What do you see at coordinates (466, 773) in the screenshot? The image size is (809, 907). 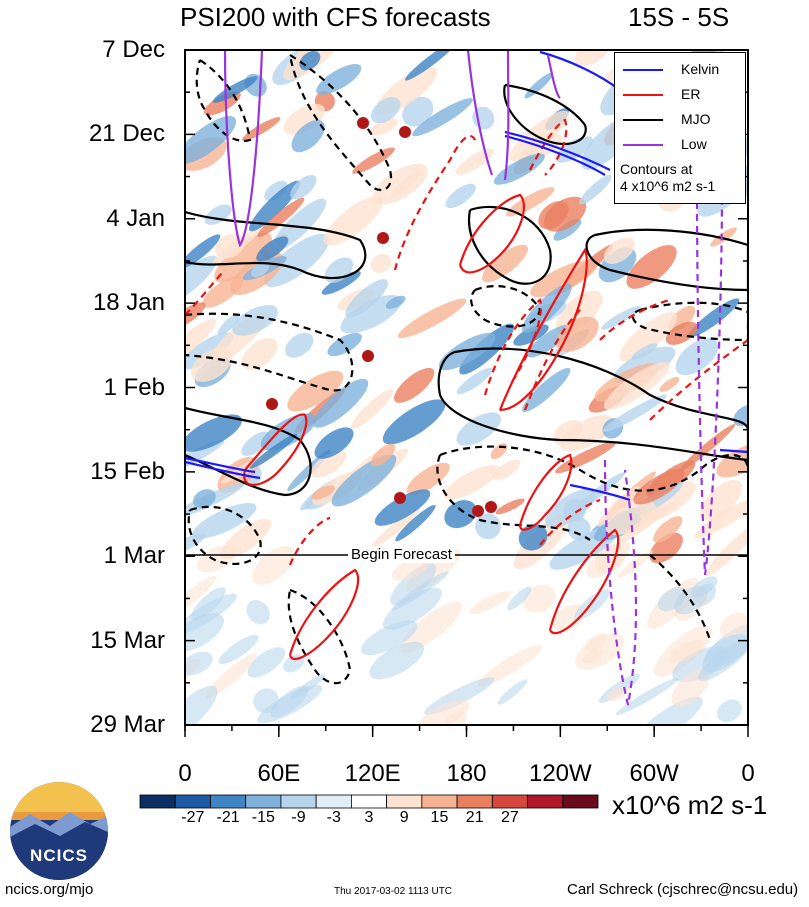 I see `x-tick-label: 180` at bounding box center [466, 773].